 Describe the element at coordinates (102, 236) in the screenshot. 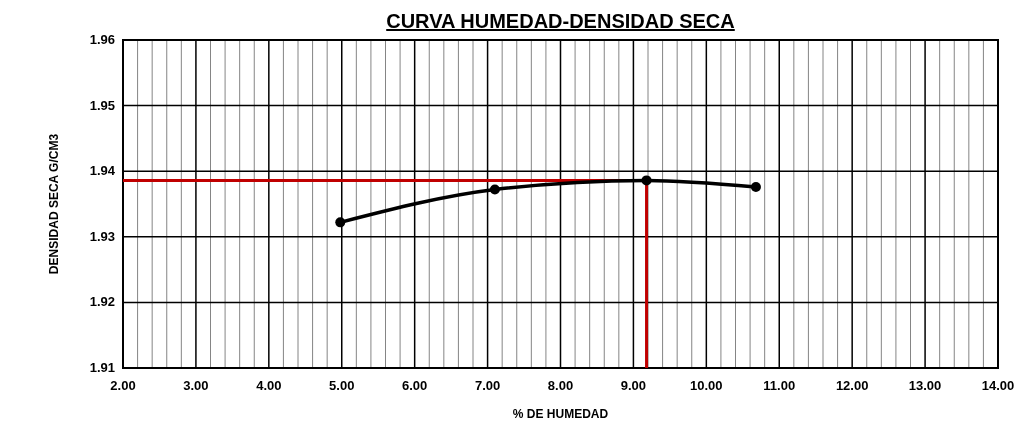

I see `y-tick-label: 1.93` at that location.